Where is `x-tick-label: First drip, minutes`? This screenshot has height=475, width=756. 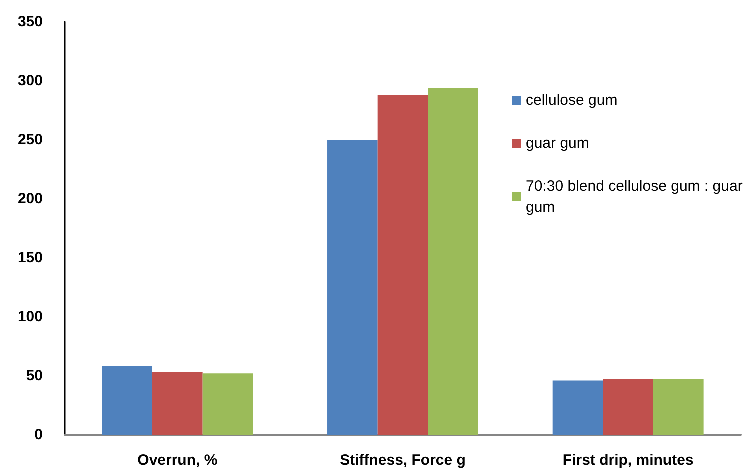
x-tick-label: First drip, minutes is located at coordinates (628, 460).